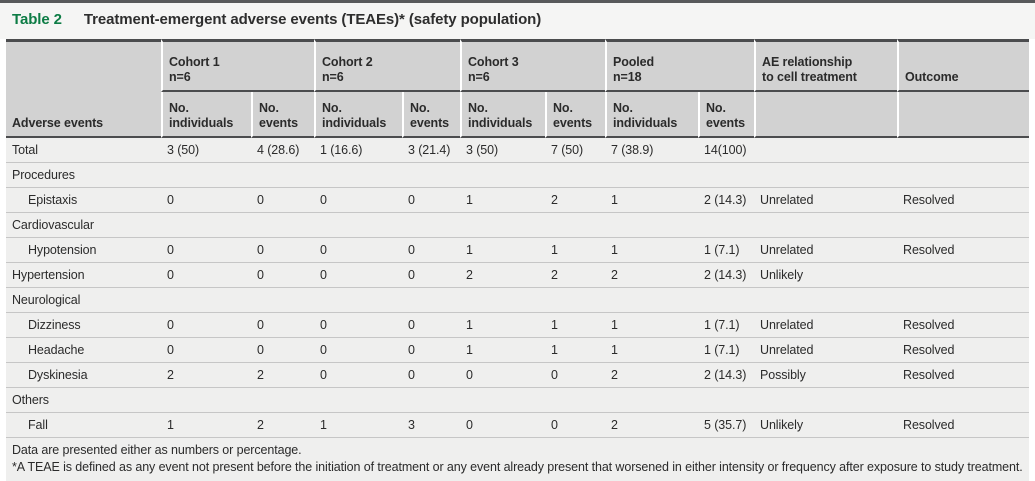 The width and height of the screenshot is (1035, 481). I want to click on cell: 2 (14.3), so click(726, 374).